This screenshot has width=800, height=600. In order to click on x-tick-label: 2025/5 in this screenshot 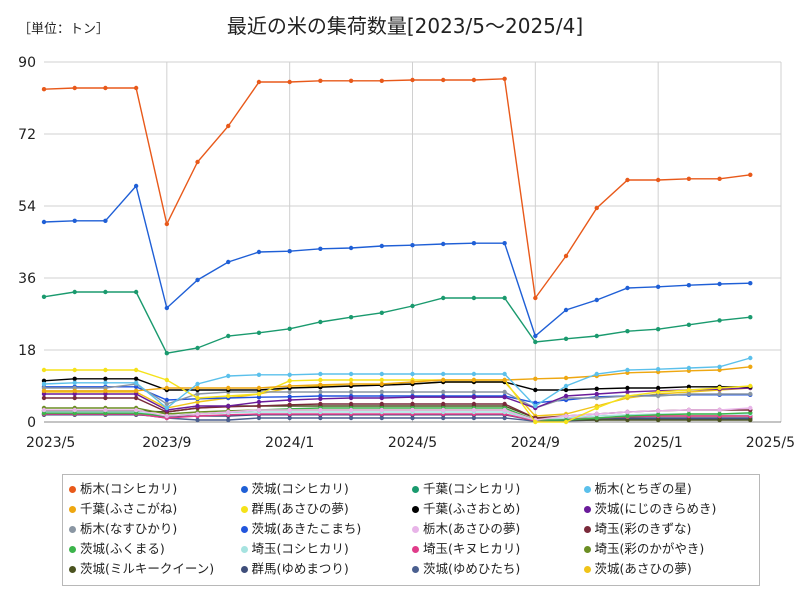, I will do `click(770, 443)`.